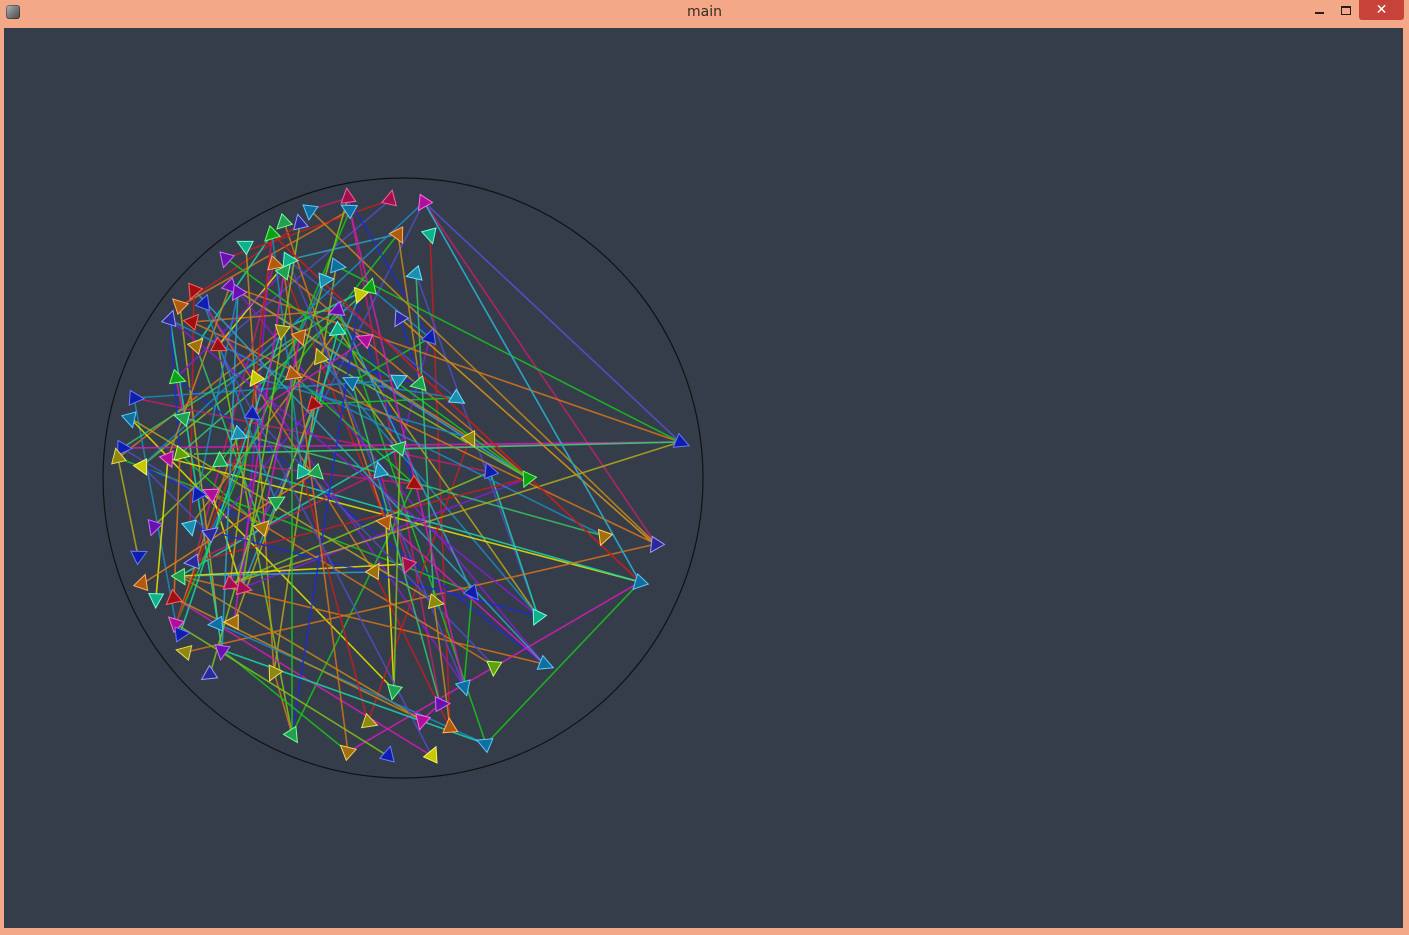 The width and height of the screenshot is (1409, 935). I want to click on close-button: ✕, so click(1381, 10).